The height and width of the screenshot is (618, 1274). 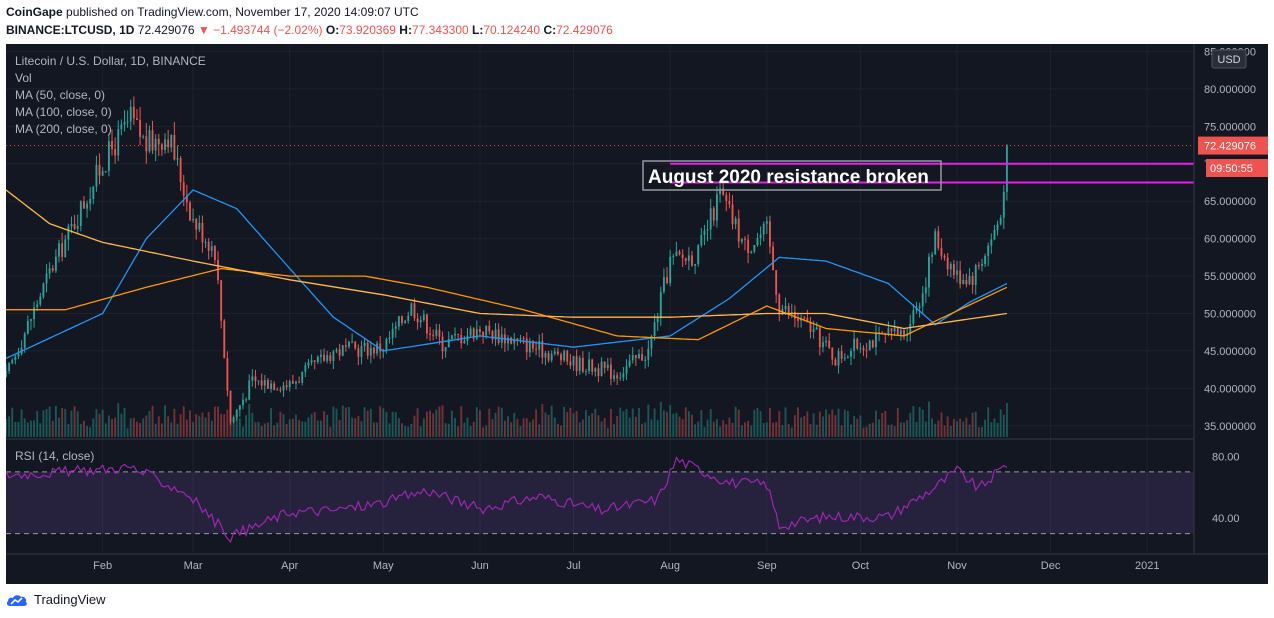 I want to click on currency-badge: USD, so click(x=1228, y=60).